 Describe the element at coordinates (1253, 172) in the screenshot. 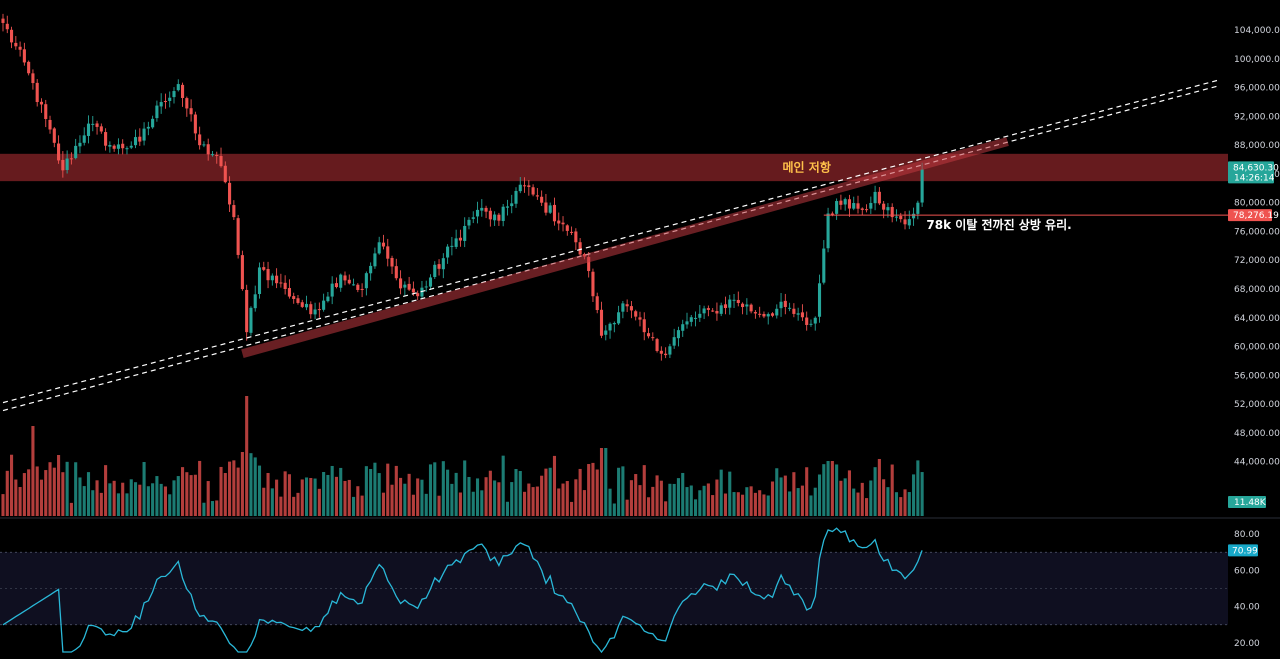

I see `last-price-tag: 84,630.30 14:26:14` at that location.